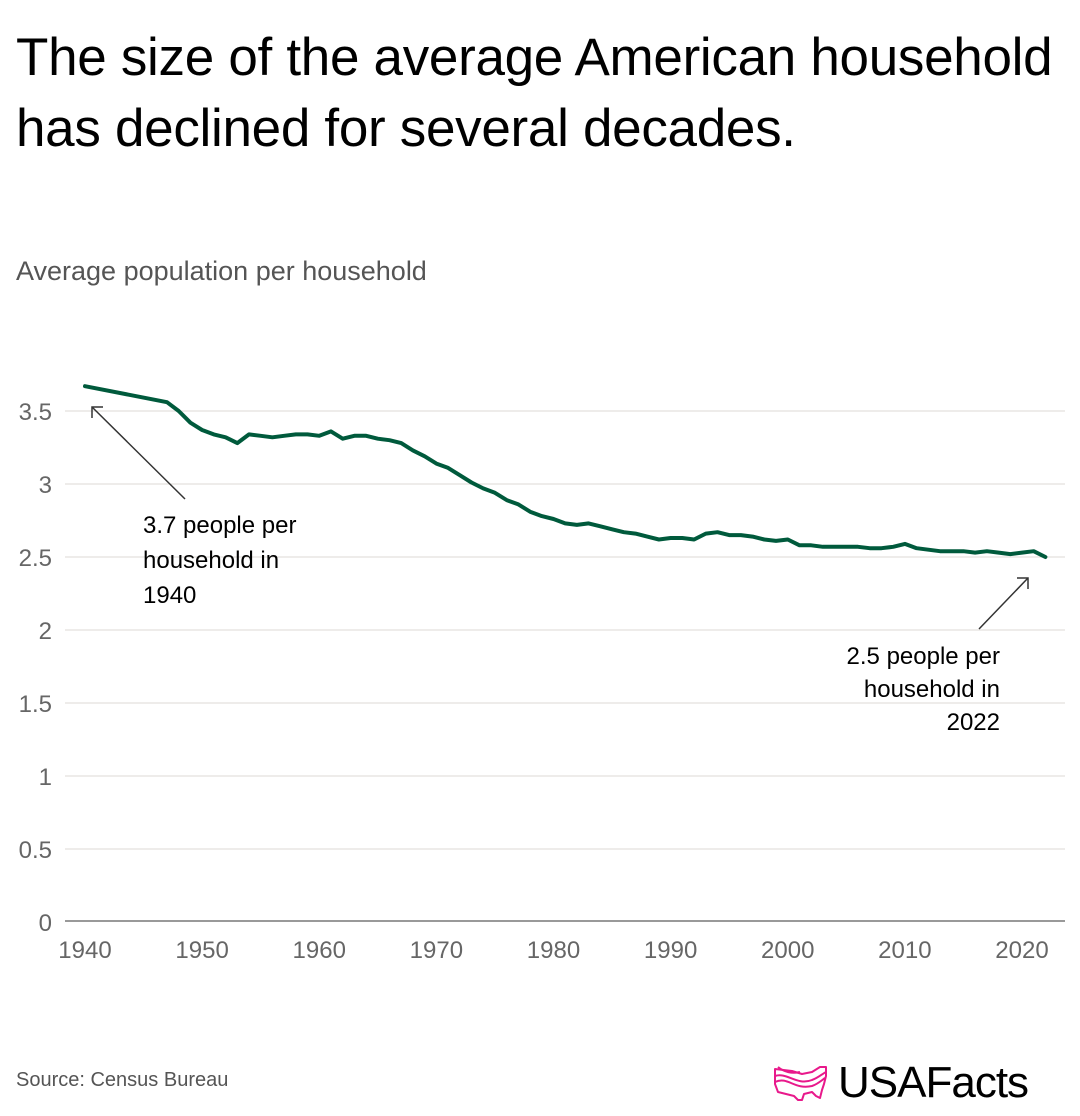 This screenshot has height=1116, width=1080. What do you see at coordinates (201, 950) in the screenshot?
I see `x-tick-label: 1950` at bounding box center [201, 950].